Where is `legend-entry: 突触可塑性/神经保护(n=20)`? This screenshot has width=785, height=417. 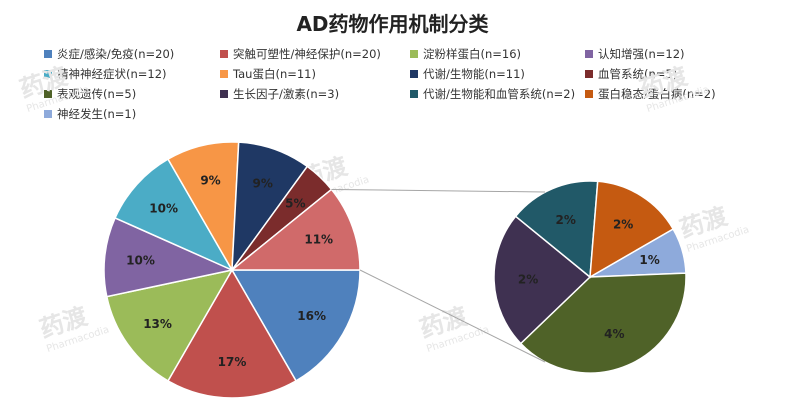 legend-entry: 突触可塑性/神经保护(n=20) is located at coordinates (315, 53).